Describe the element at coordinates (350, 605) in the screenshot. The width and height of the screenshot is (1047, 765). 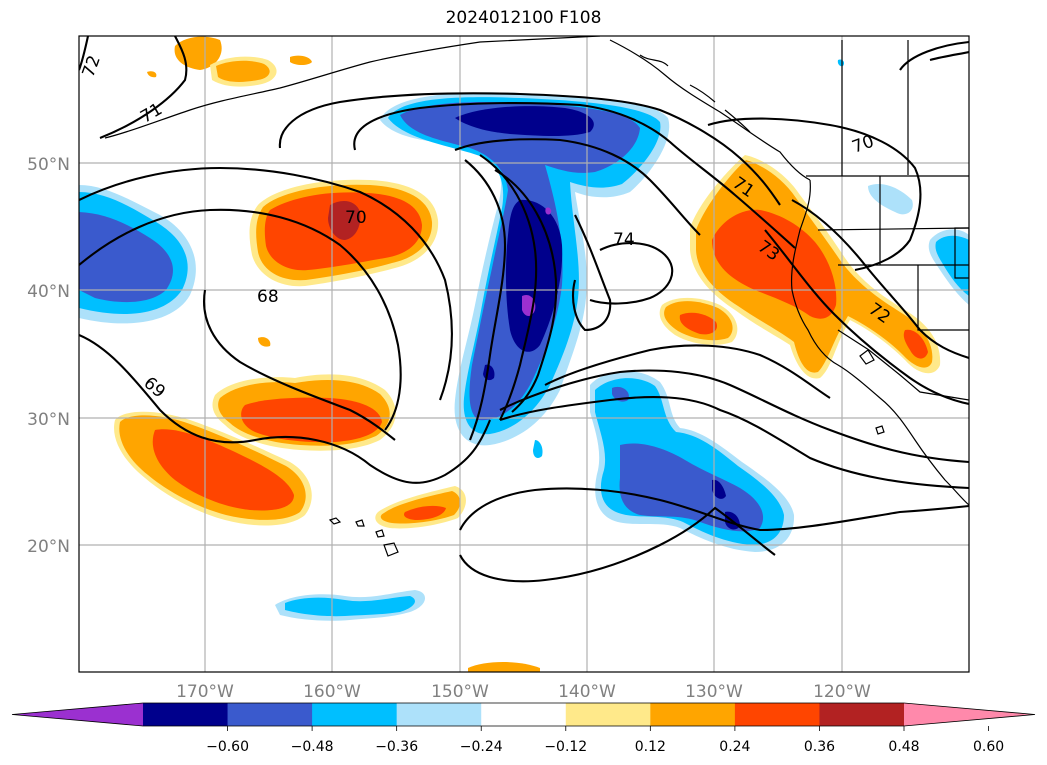
I see `negative-anomaly-south` at that location.